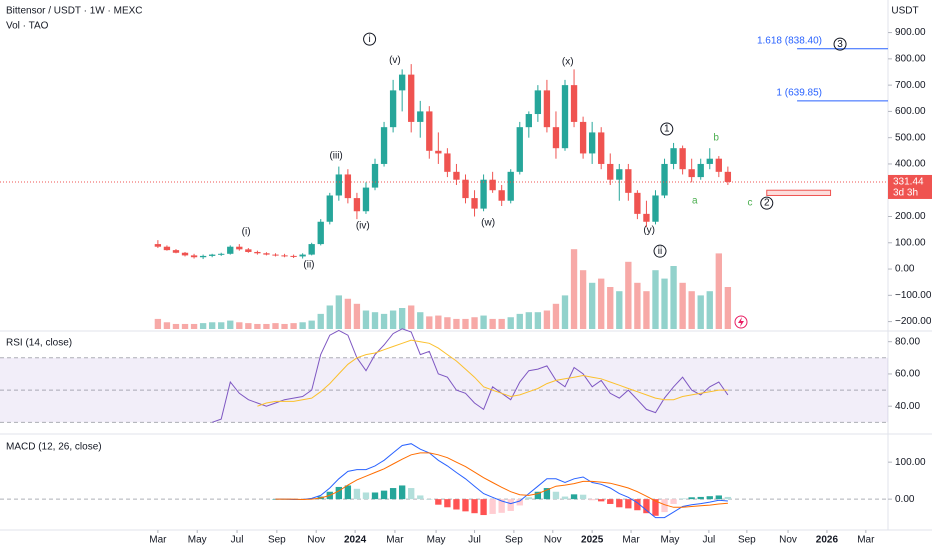  I want to click on x-tick-label: Jul, so click(237, 540).